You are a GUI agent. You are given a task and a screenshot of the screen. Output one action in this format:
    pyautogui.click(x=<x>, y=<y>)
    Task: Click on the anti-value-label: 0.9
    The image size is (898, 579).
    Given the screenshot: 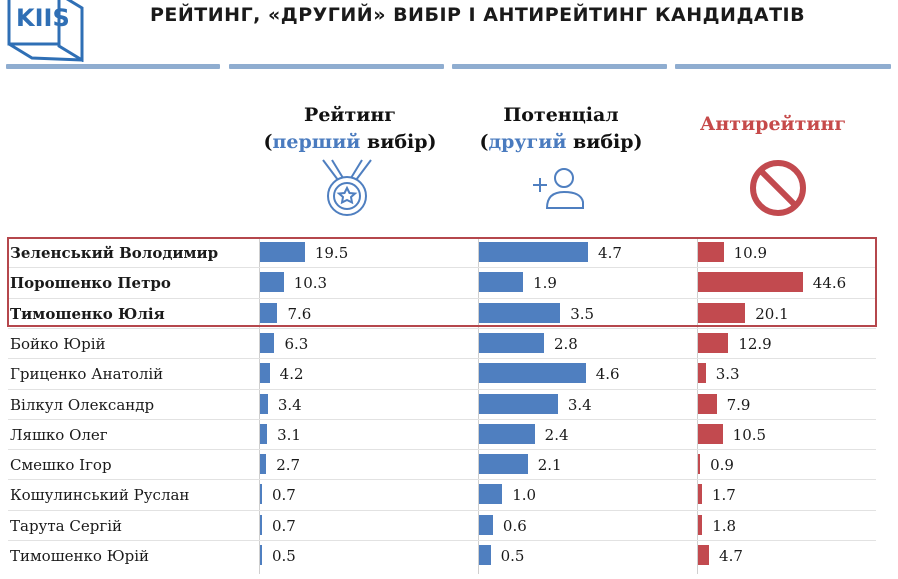 What is the action you would take?
    pyautogui.click(x=722, y=465)
    